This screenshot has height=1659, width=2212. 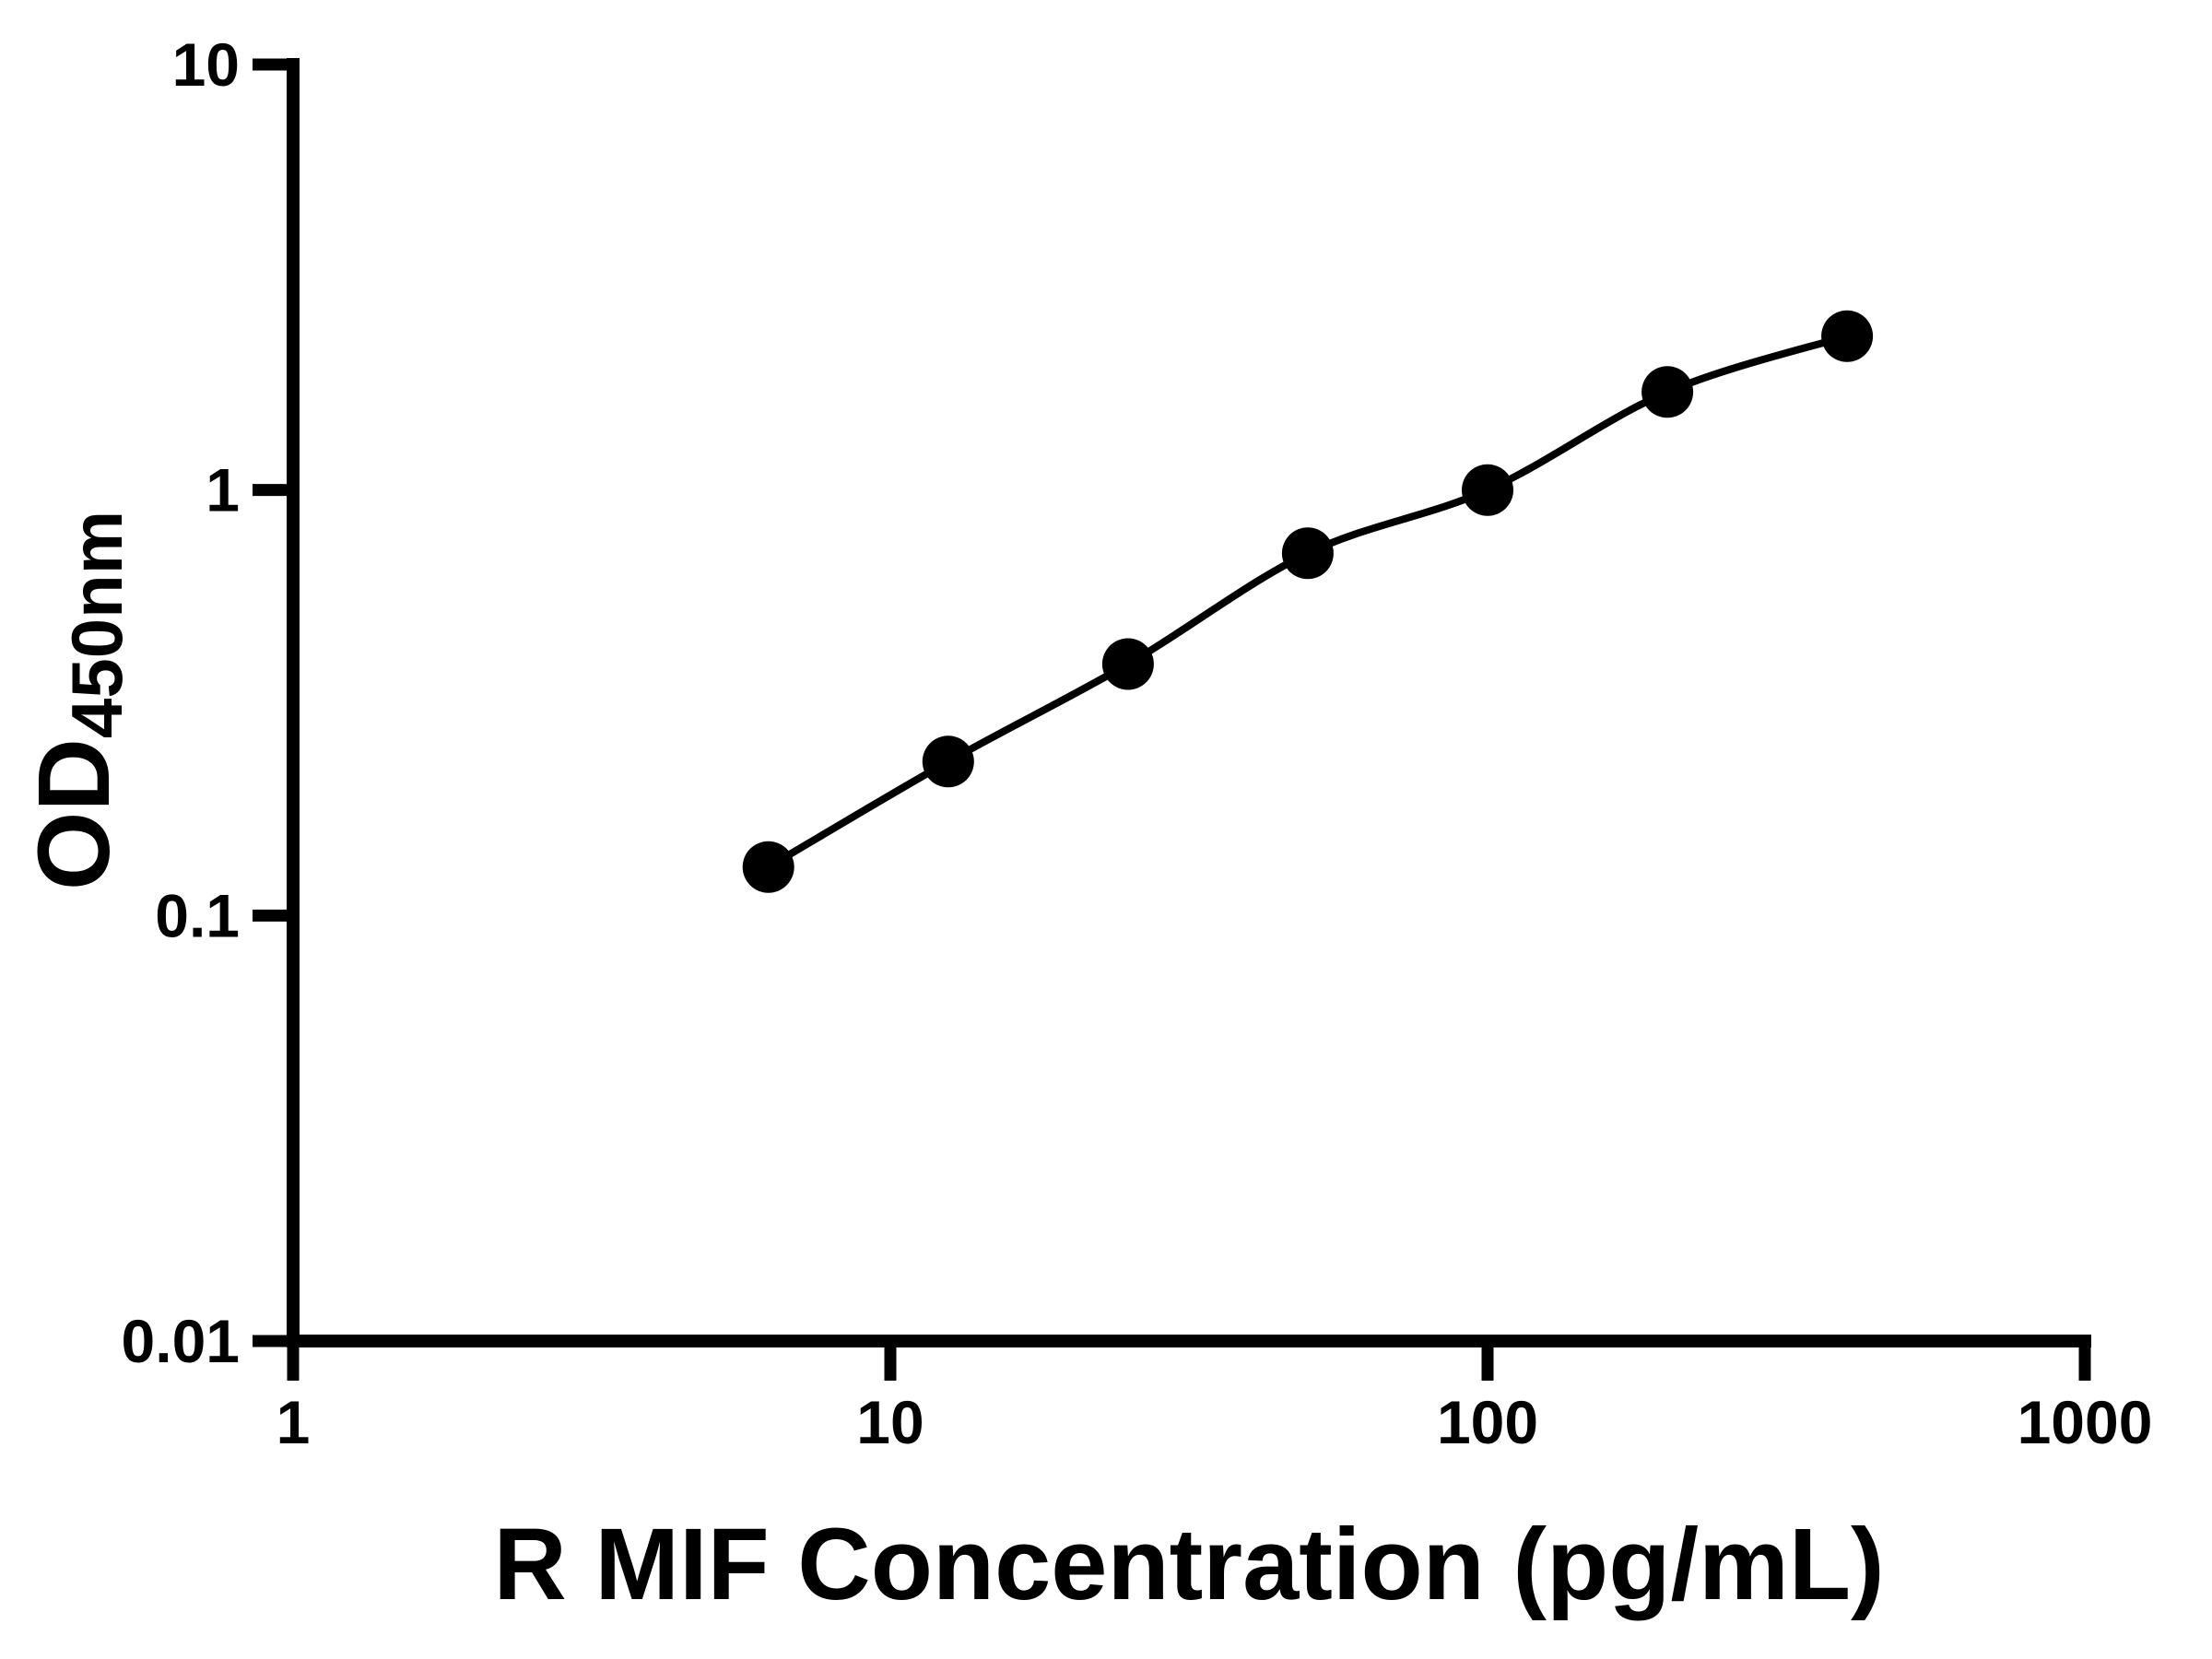 I want to click on y-tick-label: 0.1, so click(x=197, y=915).